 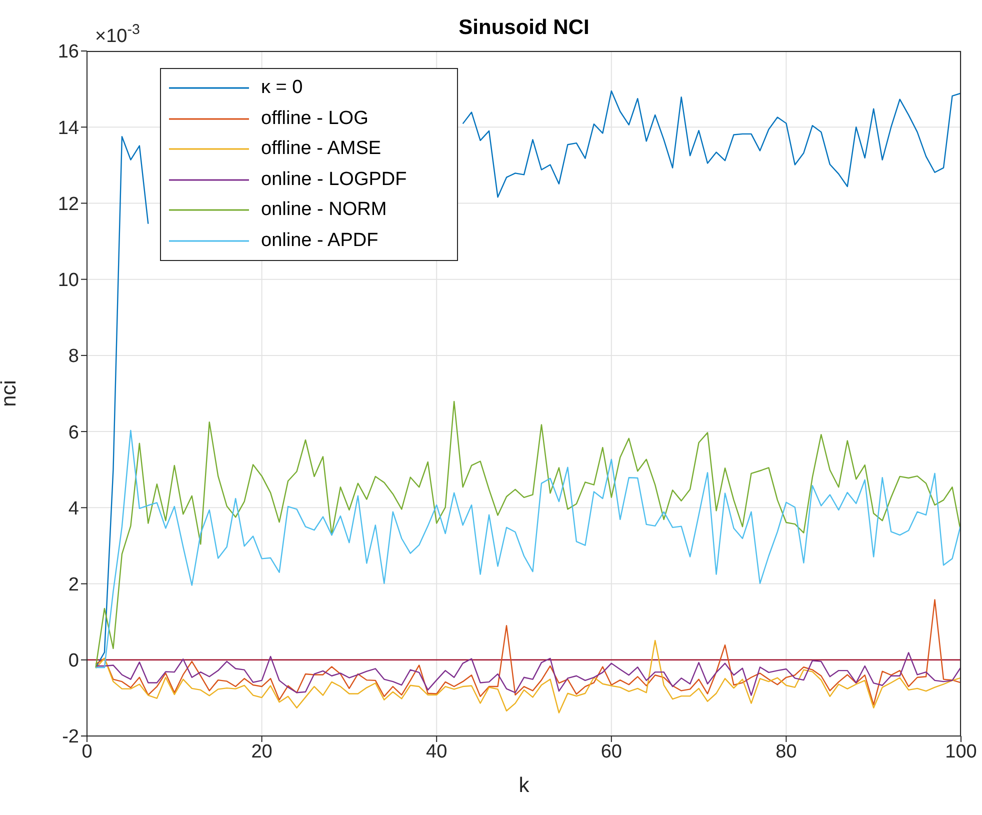 I want to click on y-axis-title: nci, so click(x=10, y=393).